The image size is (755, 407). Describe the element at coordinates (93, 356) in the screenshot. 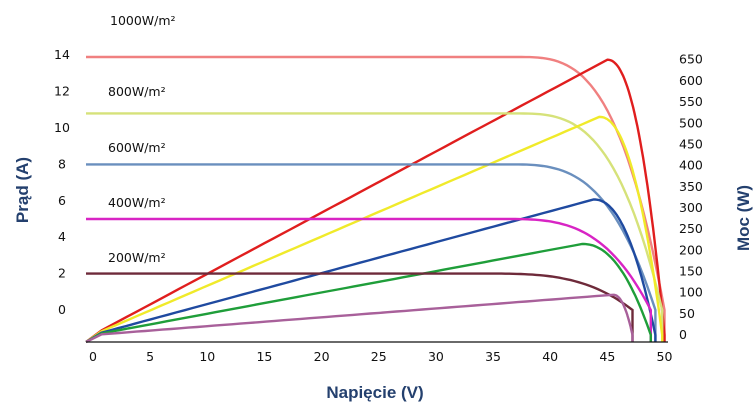

I see `x-tick-label: 0` at that location.